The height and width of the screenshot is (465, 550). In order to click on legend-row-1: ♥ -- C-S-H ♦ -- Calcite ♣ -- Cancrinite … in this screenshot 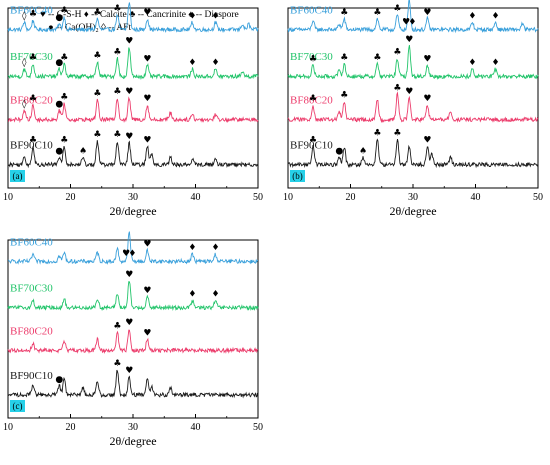, I will do `click(139, 15)`.